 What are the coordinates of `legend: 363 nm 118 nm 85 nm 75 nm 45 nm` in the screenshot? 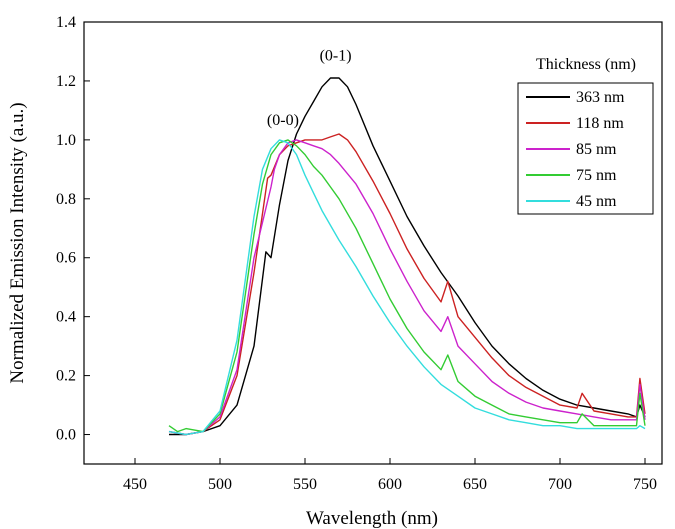 It's located at (585, 148).